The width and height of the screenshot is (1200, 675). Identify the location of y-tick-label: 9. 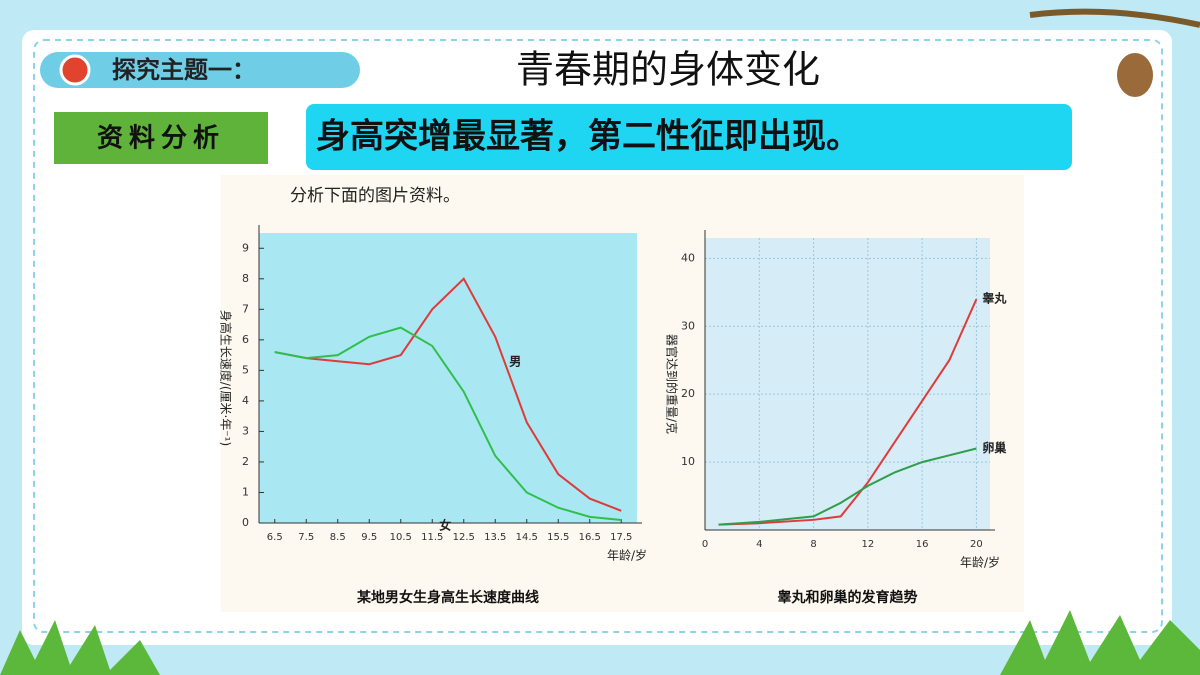
(245, 247).